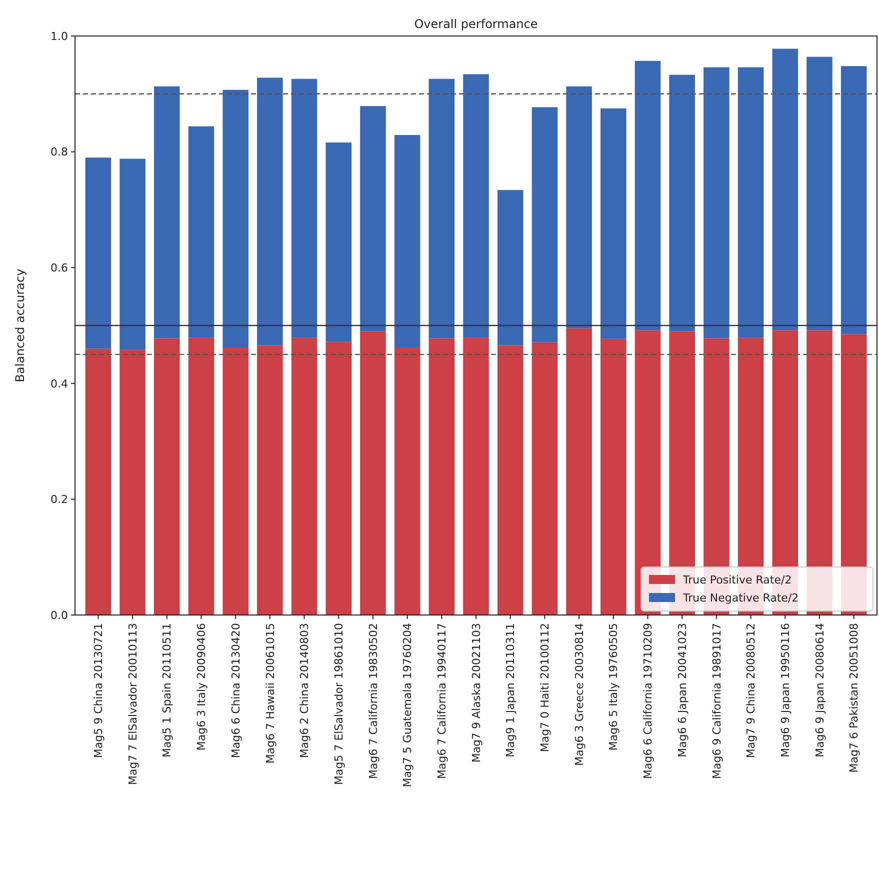  I want to click on y-tick-label: 0.0, so click(59, 615).